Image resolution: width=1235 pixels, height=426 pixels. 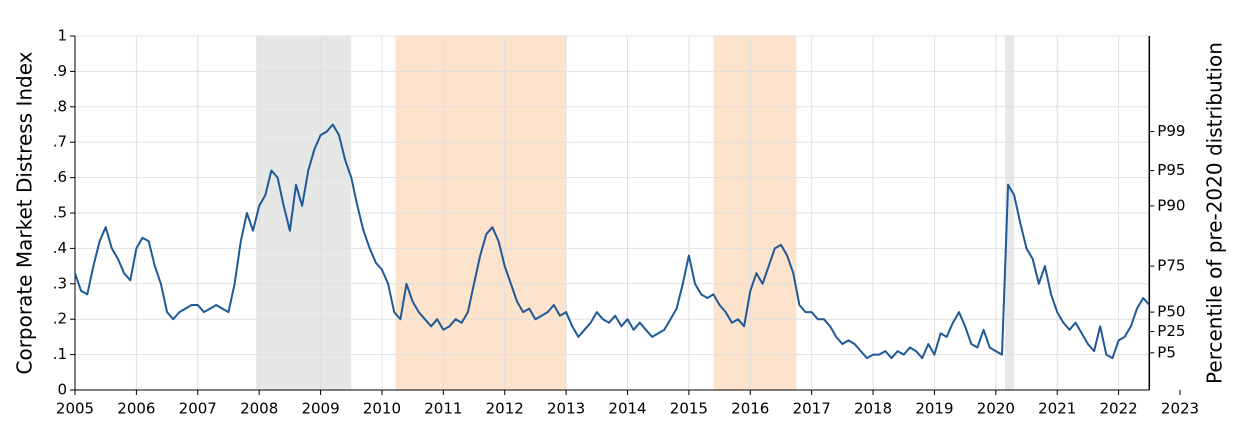 What do you see at coordinates (60, 283) in the screenshot?
I see `y-tick-label: .3` at bounding box center [60, 283].